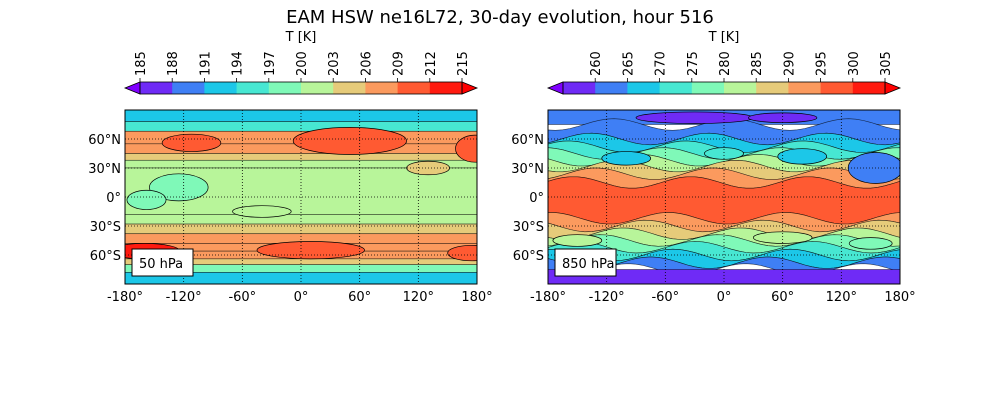 The height and width of the screenshot is (400, 1000). I want to click on colorbar-tick-label: 200, so click(302, 63).